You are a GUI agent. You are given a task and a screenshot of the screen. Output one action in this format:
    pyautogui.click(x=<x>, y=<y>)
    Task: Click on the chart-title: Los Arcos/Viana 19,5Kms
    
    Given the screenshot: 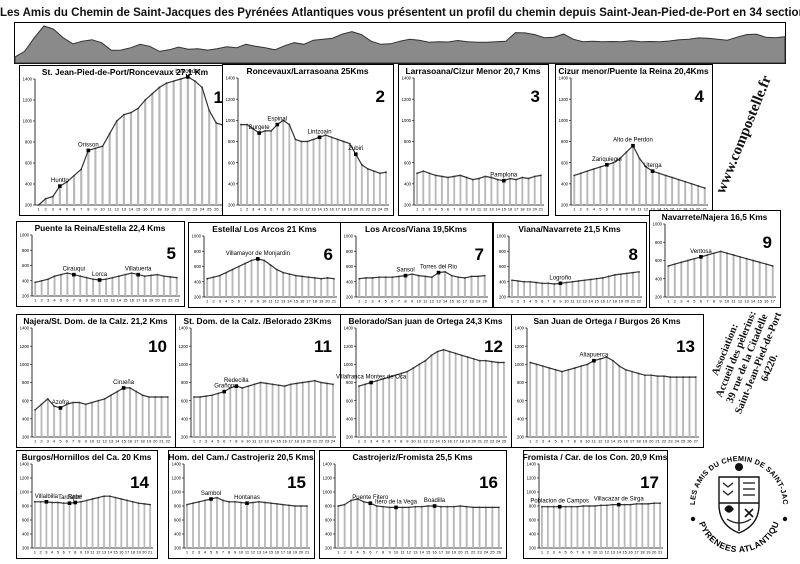 What is the action you would take?
    pyautogui.click(x=416, y=229)
    